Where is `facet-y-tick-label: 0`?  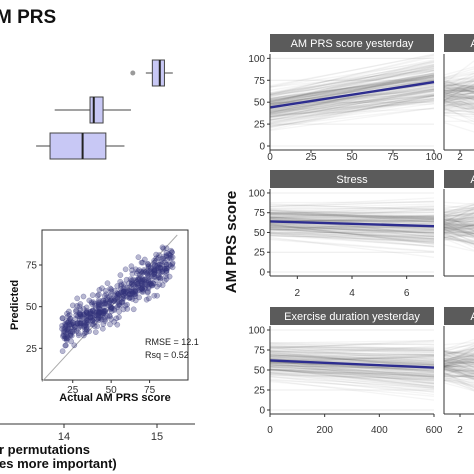
facet-y-tick-label: 0 is located at coordinates (262, 147).